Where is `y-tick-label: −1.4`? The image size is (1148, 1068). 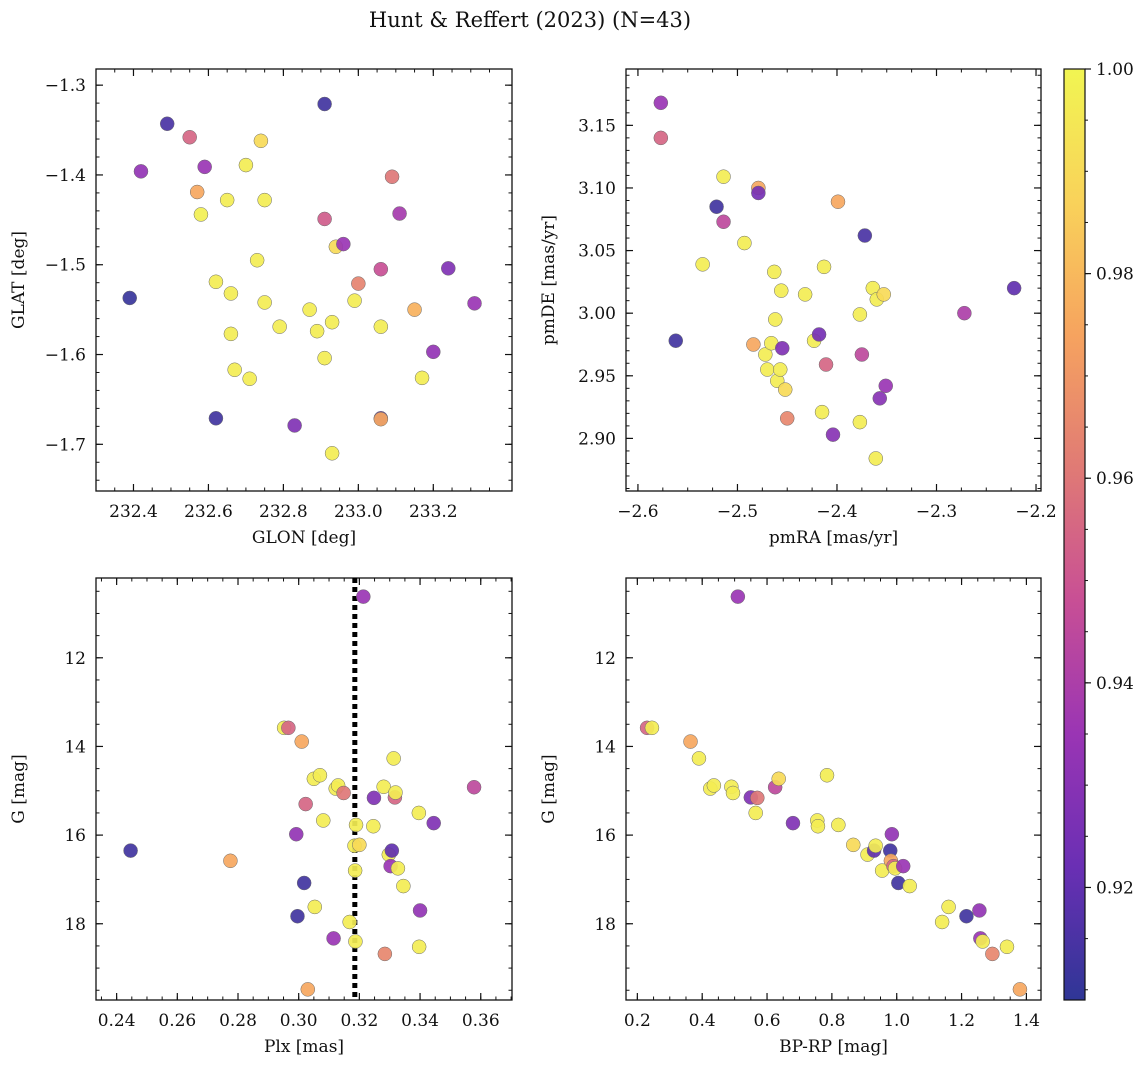 y-tick-label: −1.4 is located at coordinates (65, 176).